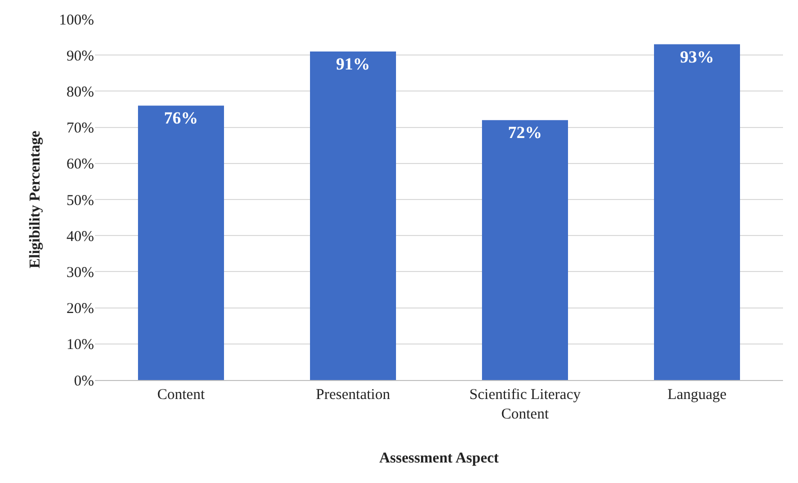 The image size is (798, 483). I want to click on y-tick-label: 70%, so click(80, 128).